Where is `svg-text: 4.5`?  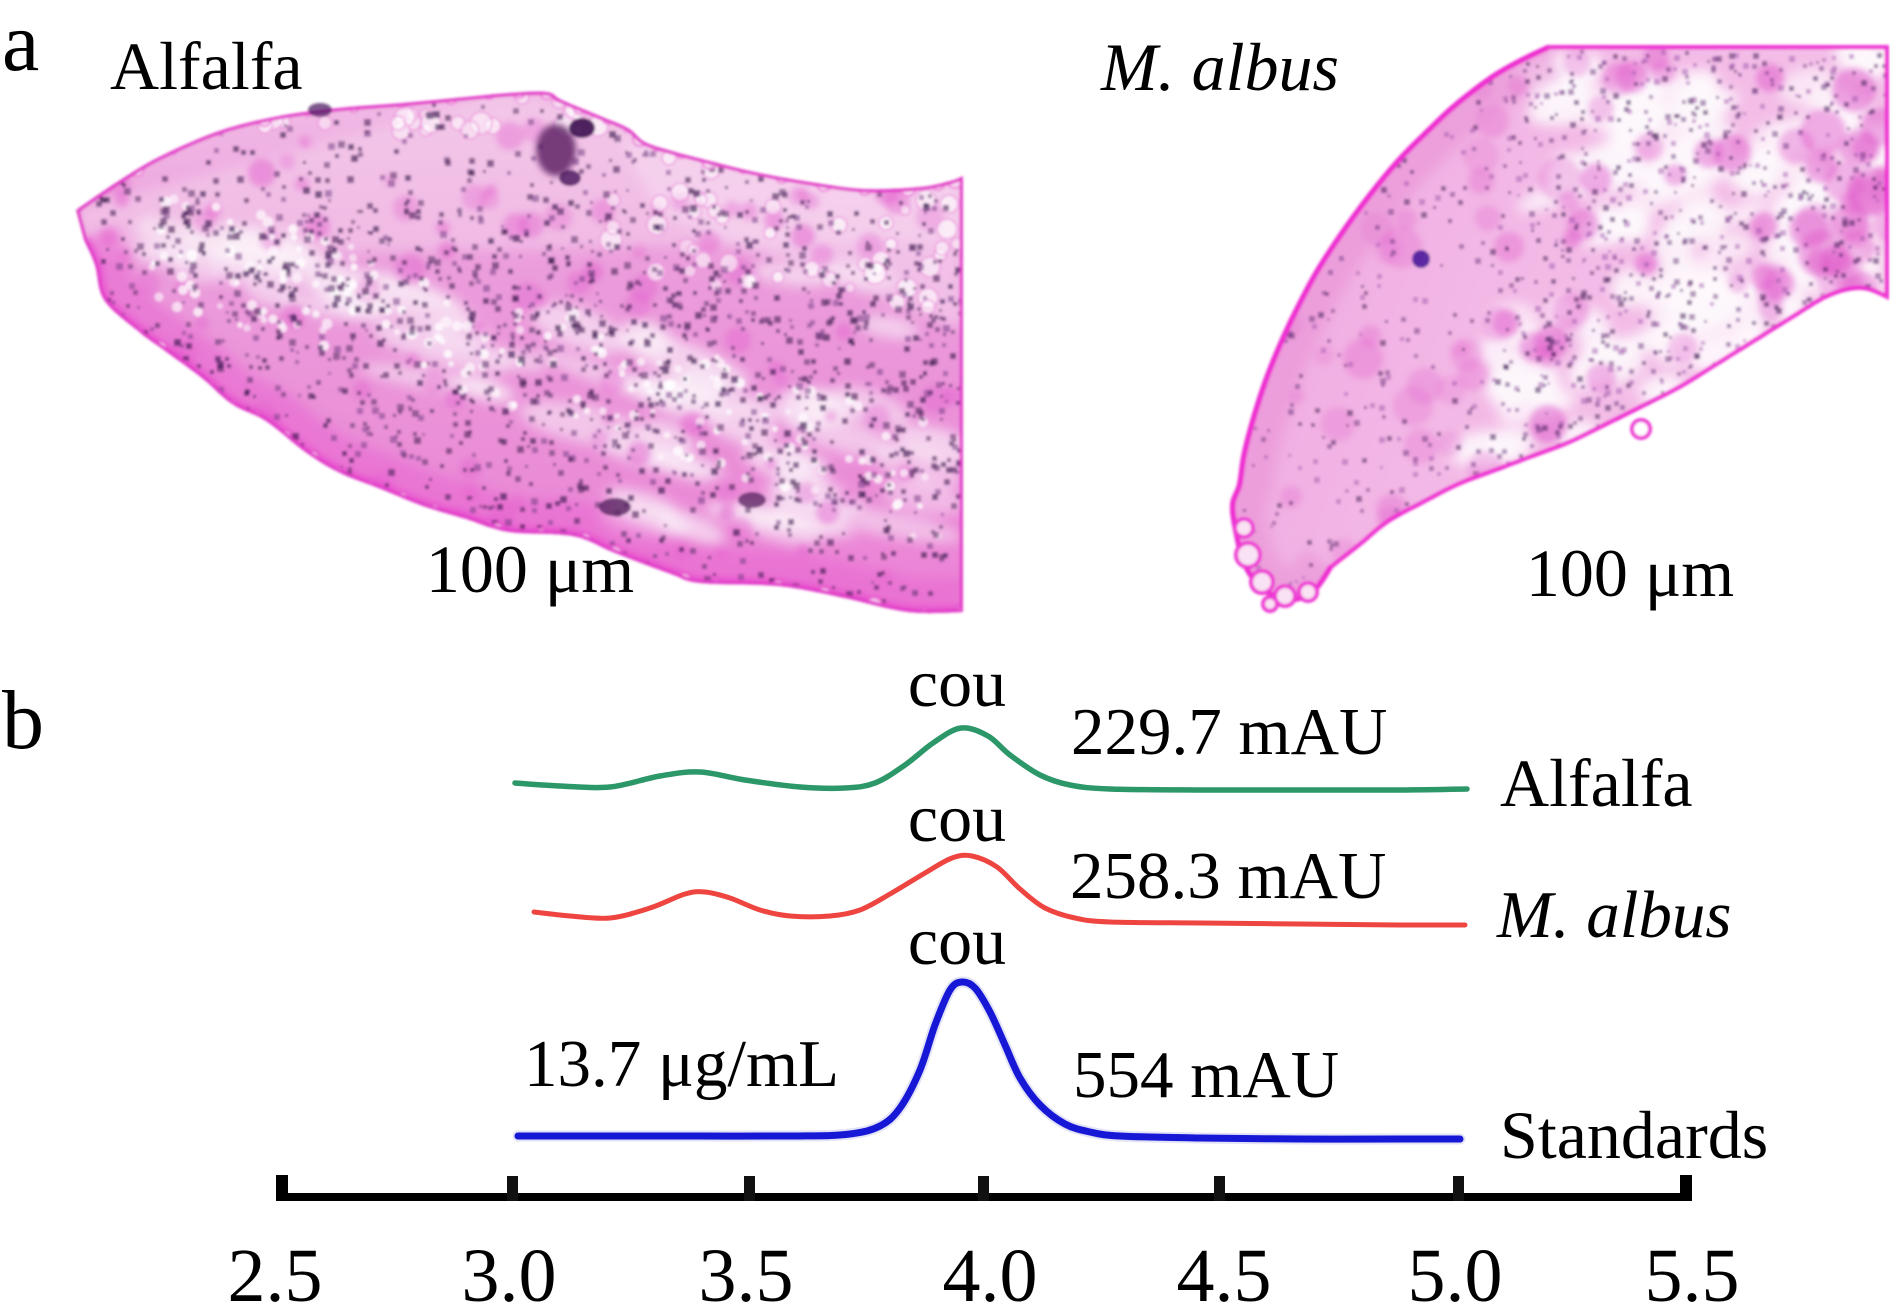 svg-text: 4.5 is located at coordinates (1224, 1274).